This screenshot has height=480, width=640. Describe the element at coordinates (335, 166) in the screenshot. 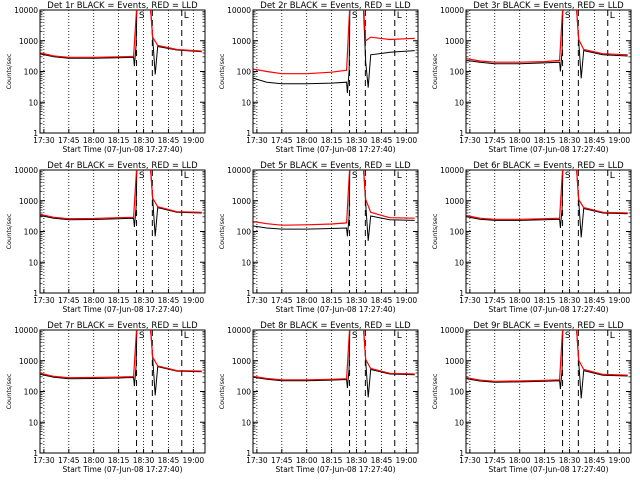

I see `panel-title: Det 5r BLACK = Events, RED = LLD` at that location.